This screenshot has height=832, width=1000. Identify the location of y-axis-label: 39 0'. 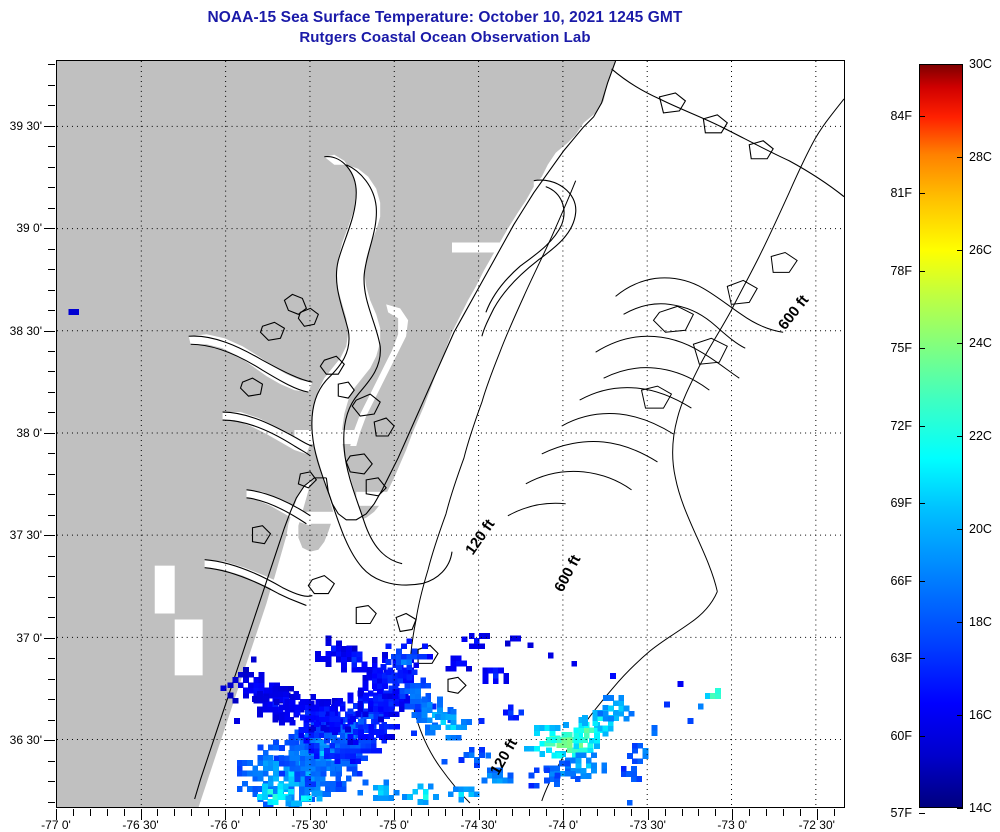
(29, 228).